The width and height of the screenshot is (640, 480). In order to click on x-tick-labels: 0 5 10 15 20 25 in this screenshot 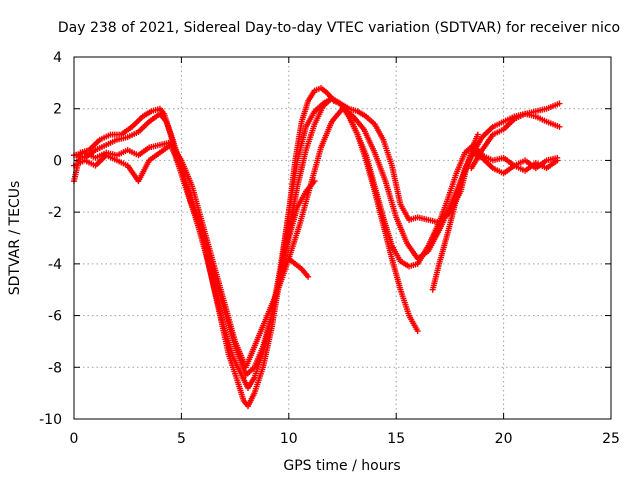, I will do `click(345, 439)`.